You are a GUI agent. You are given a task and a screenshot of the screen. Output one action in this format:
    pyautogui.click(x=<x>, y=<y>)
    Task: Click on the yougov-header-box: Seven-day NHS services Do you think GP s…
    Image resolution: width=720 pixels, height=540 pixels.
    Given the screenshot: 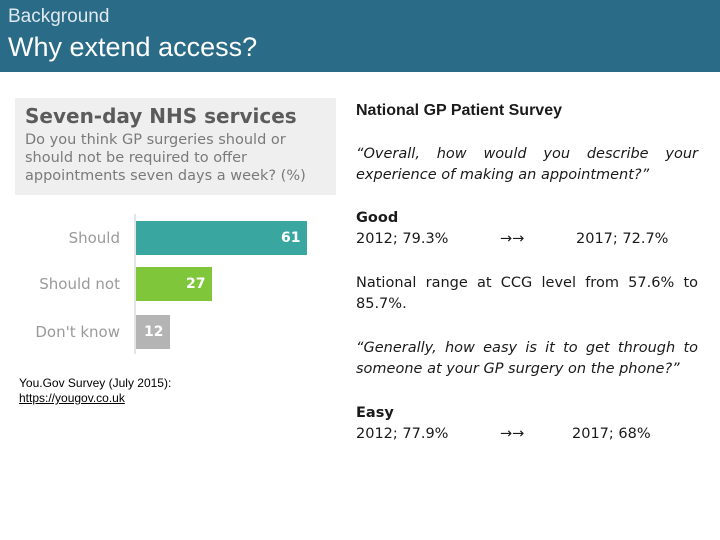 What is the action you would take?
    pyautogui.click(x=175, y=146)
    